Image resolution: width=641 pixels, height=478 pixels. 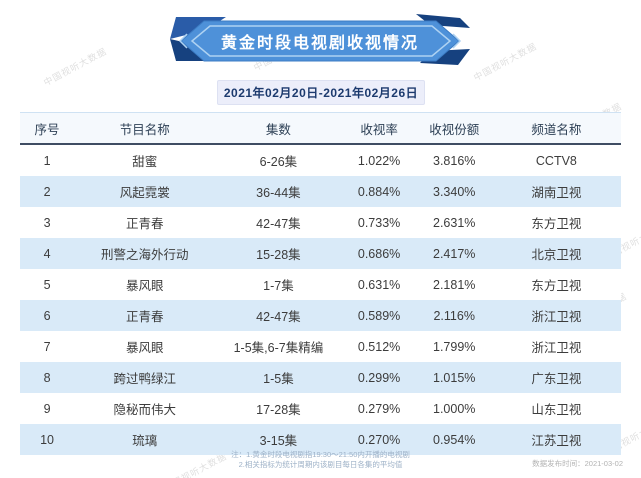 What do you see at coordinates (145, 128) in the screenshot?
I see `column-header: 节目名称` at bounding box center [145, 128].